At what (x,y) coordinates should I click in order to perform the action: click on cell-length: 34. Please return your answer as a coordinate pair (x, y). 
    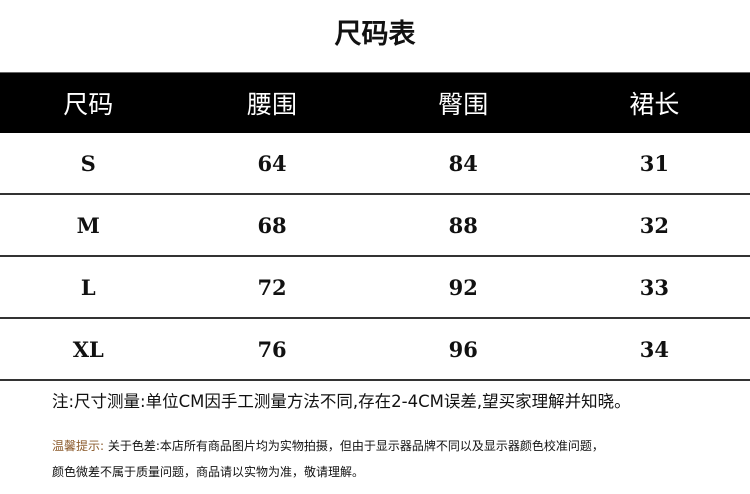
    Looking at the image, I should click on (654, 349).